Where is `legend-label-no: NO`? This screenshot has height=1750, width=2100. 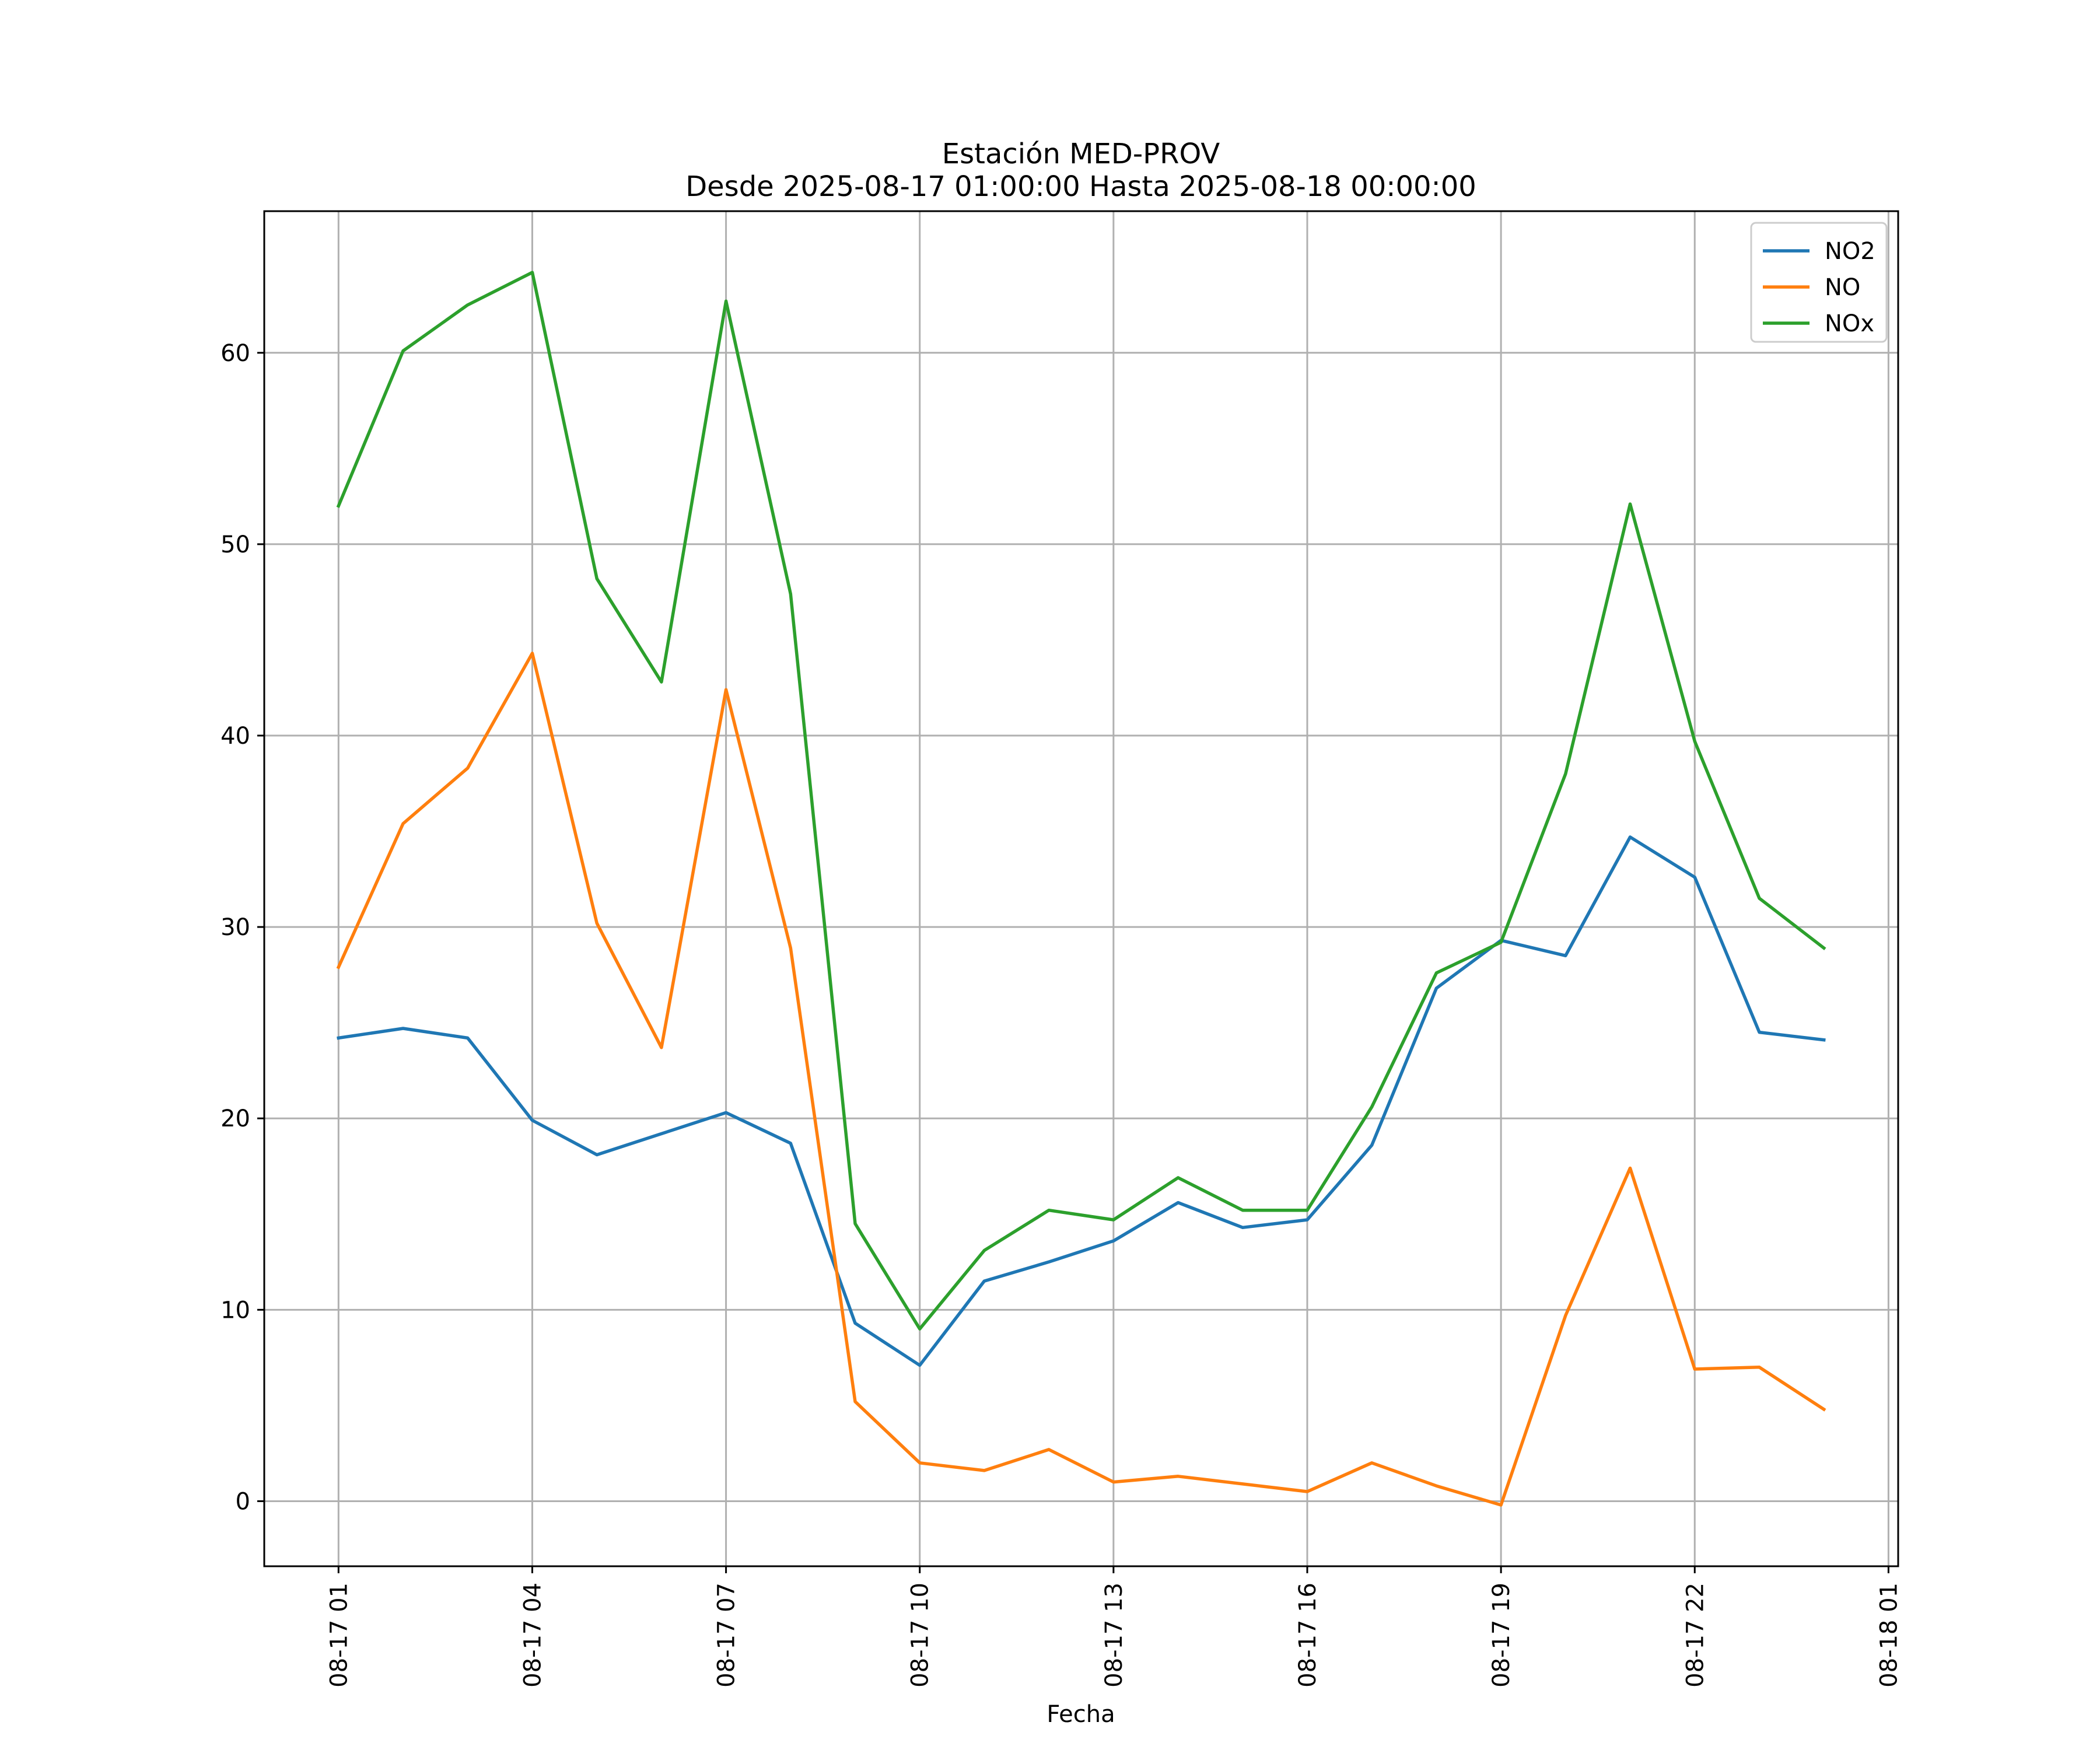
legend-label-no: NO is located at coordinates (1842, 287).